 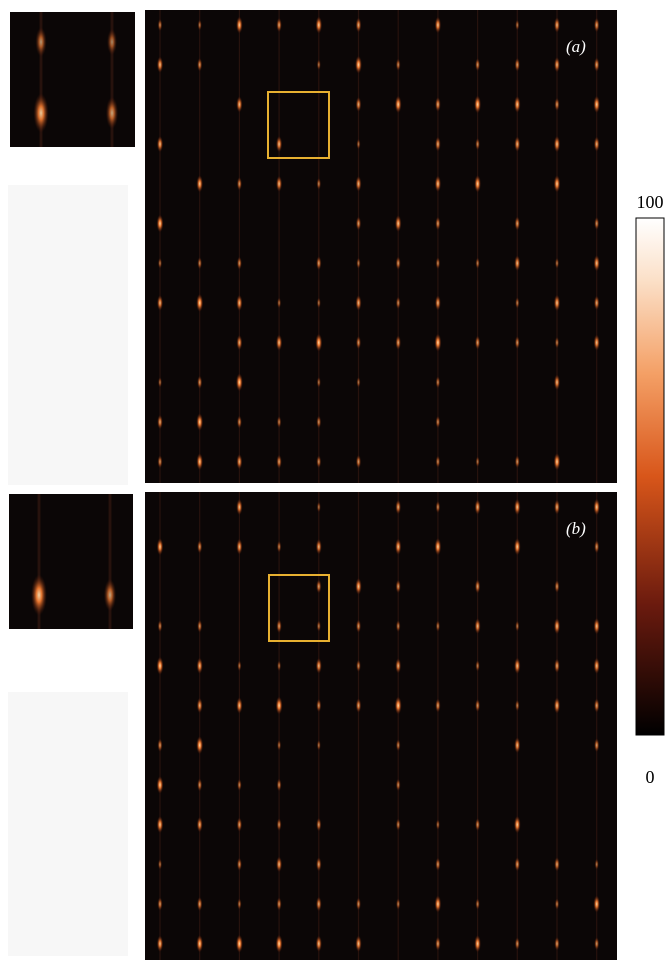 What do you see at coordinates (299, 608) in the screenshot?
I see `zoom-box` at bounding box center [299, 608].